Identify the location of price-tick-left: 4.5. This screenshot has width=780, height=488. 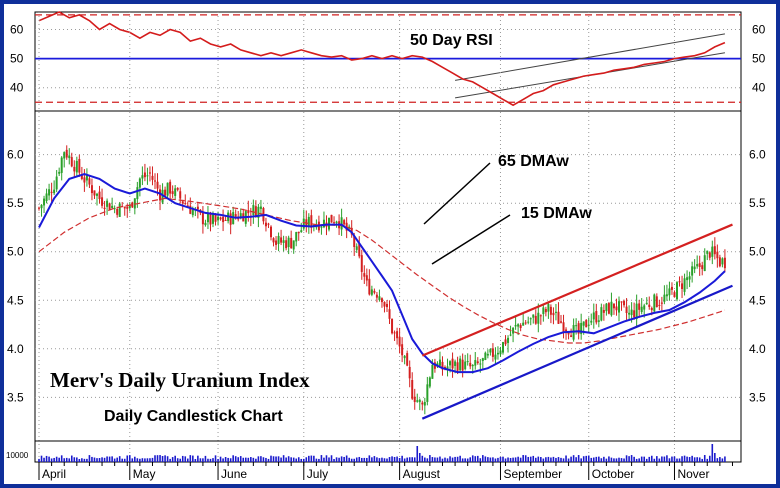
(15, 300).